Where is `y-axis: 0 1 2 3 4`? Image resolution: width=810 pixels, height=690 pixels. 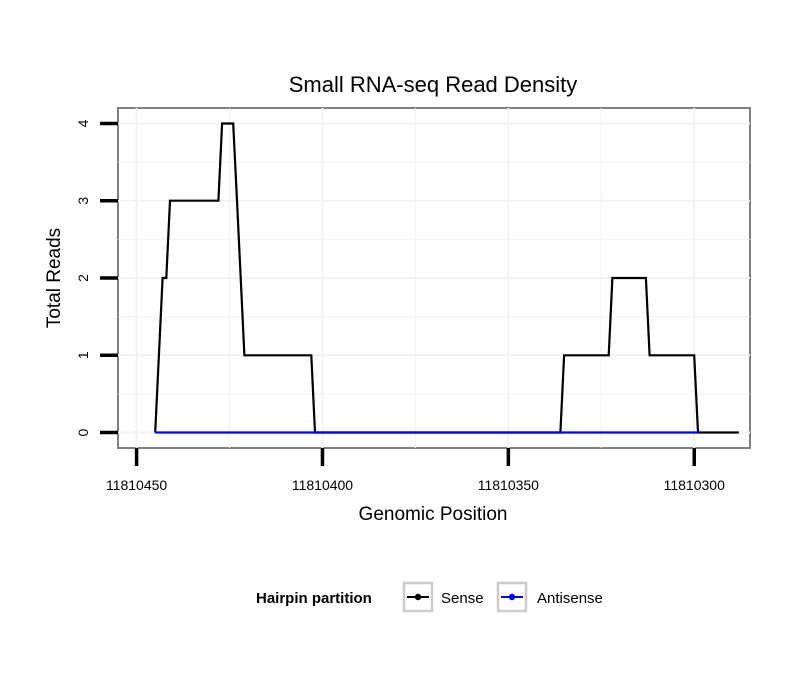 y-axis: 0 1 2 3 4 is located at coordinates (96, 277).